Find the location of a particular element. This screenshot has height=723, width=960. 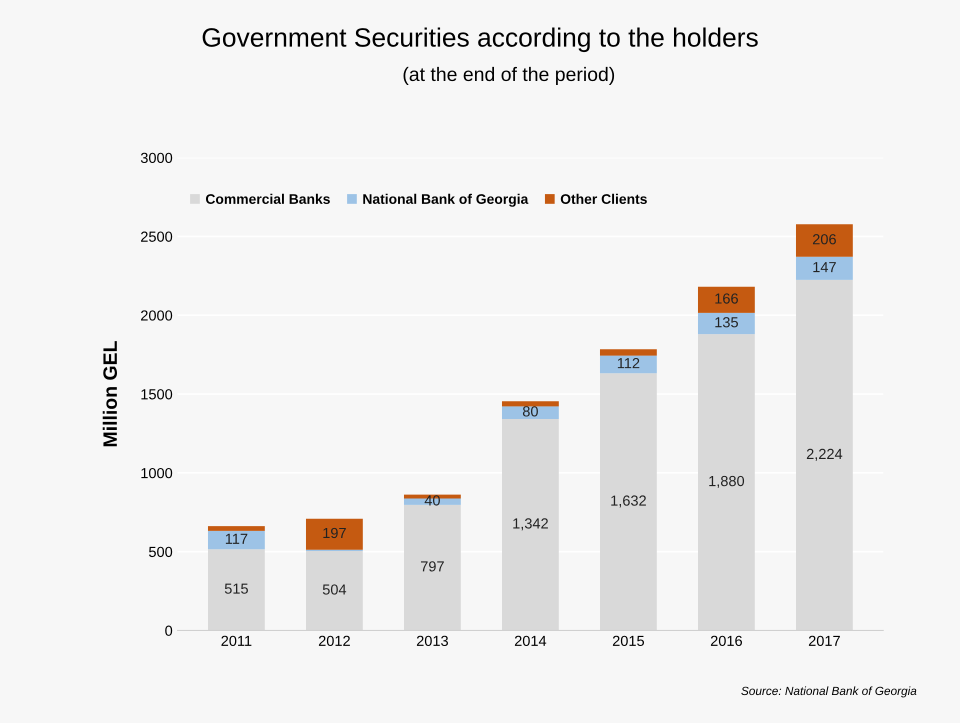

data-label: 1,880 is located at coordinates (726, 482).